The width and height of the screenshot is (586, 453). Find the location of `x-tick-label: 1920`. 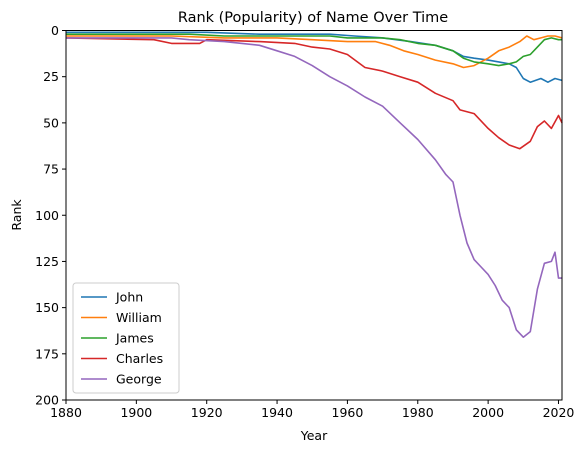

x-tick-label: 1920 is located at coordinates (207, 412).